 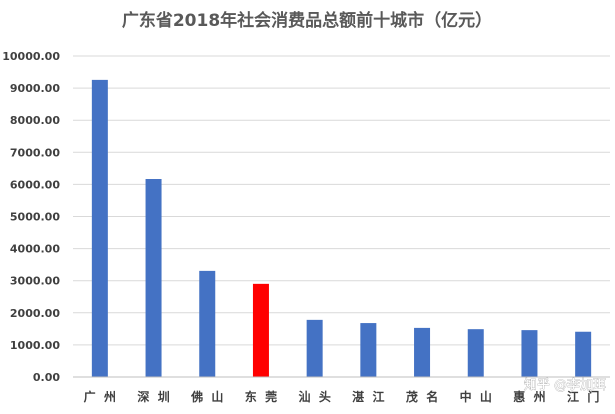 I want to click on x-tick-label: 汕 头, so click(x=314, y=396).